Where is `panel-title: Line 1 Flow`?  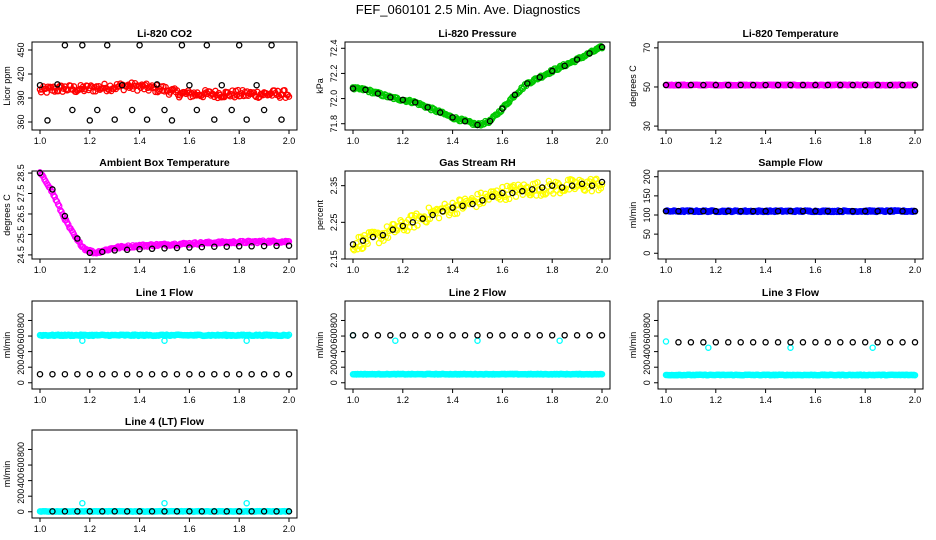
panel-title: Line 1 Flow is located at coordinates (165, 293).